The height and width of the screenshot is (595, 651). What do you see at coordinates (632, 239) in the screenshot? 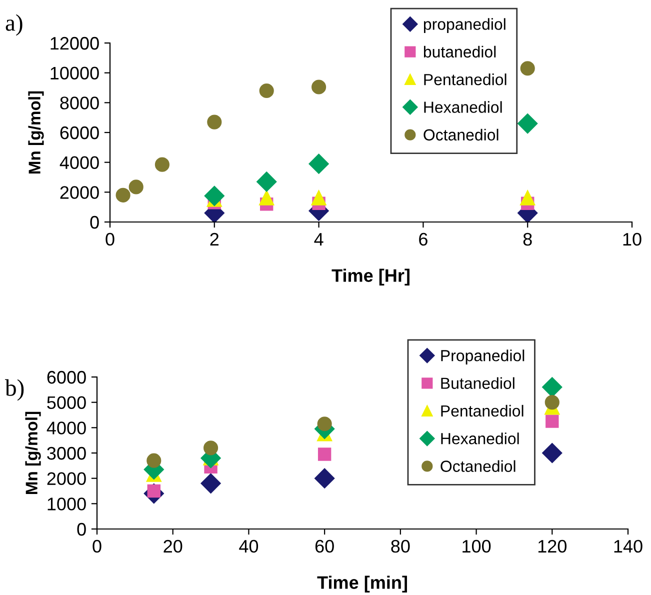
I see `x-tick-label: 10` at bounding box center [632, 239].